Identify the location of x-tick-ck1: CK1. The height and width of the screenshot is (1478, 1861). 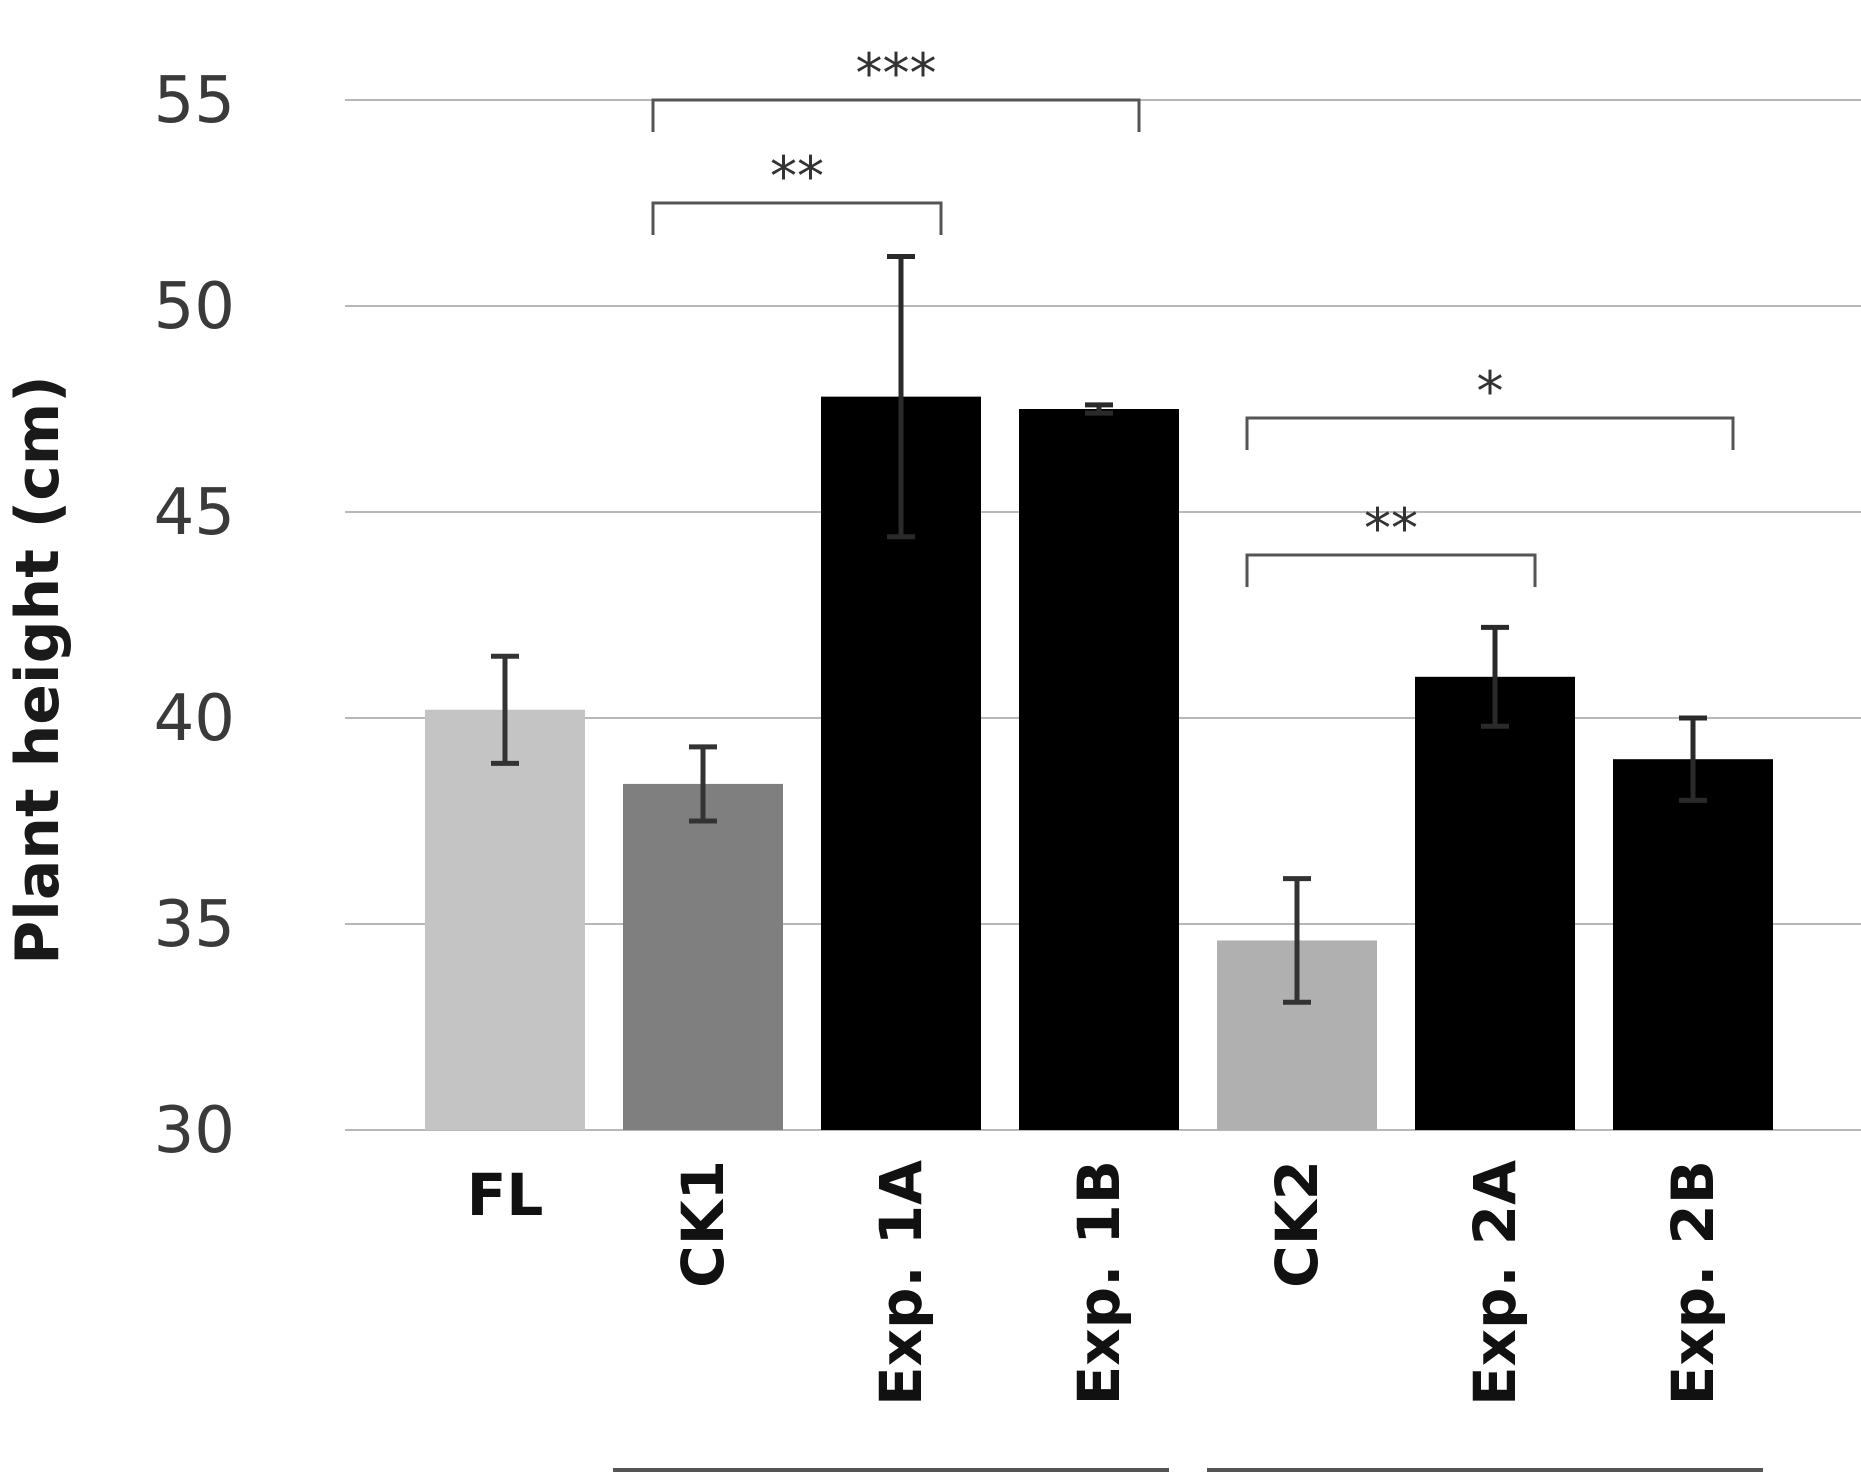
(703, 1224).